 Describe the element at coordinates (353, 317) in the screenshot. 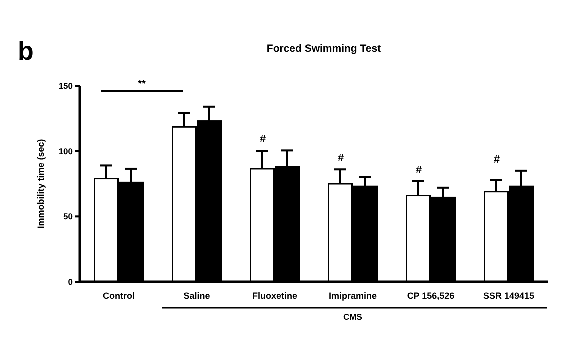

I see `text: CMS` at that location.